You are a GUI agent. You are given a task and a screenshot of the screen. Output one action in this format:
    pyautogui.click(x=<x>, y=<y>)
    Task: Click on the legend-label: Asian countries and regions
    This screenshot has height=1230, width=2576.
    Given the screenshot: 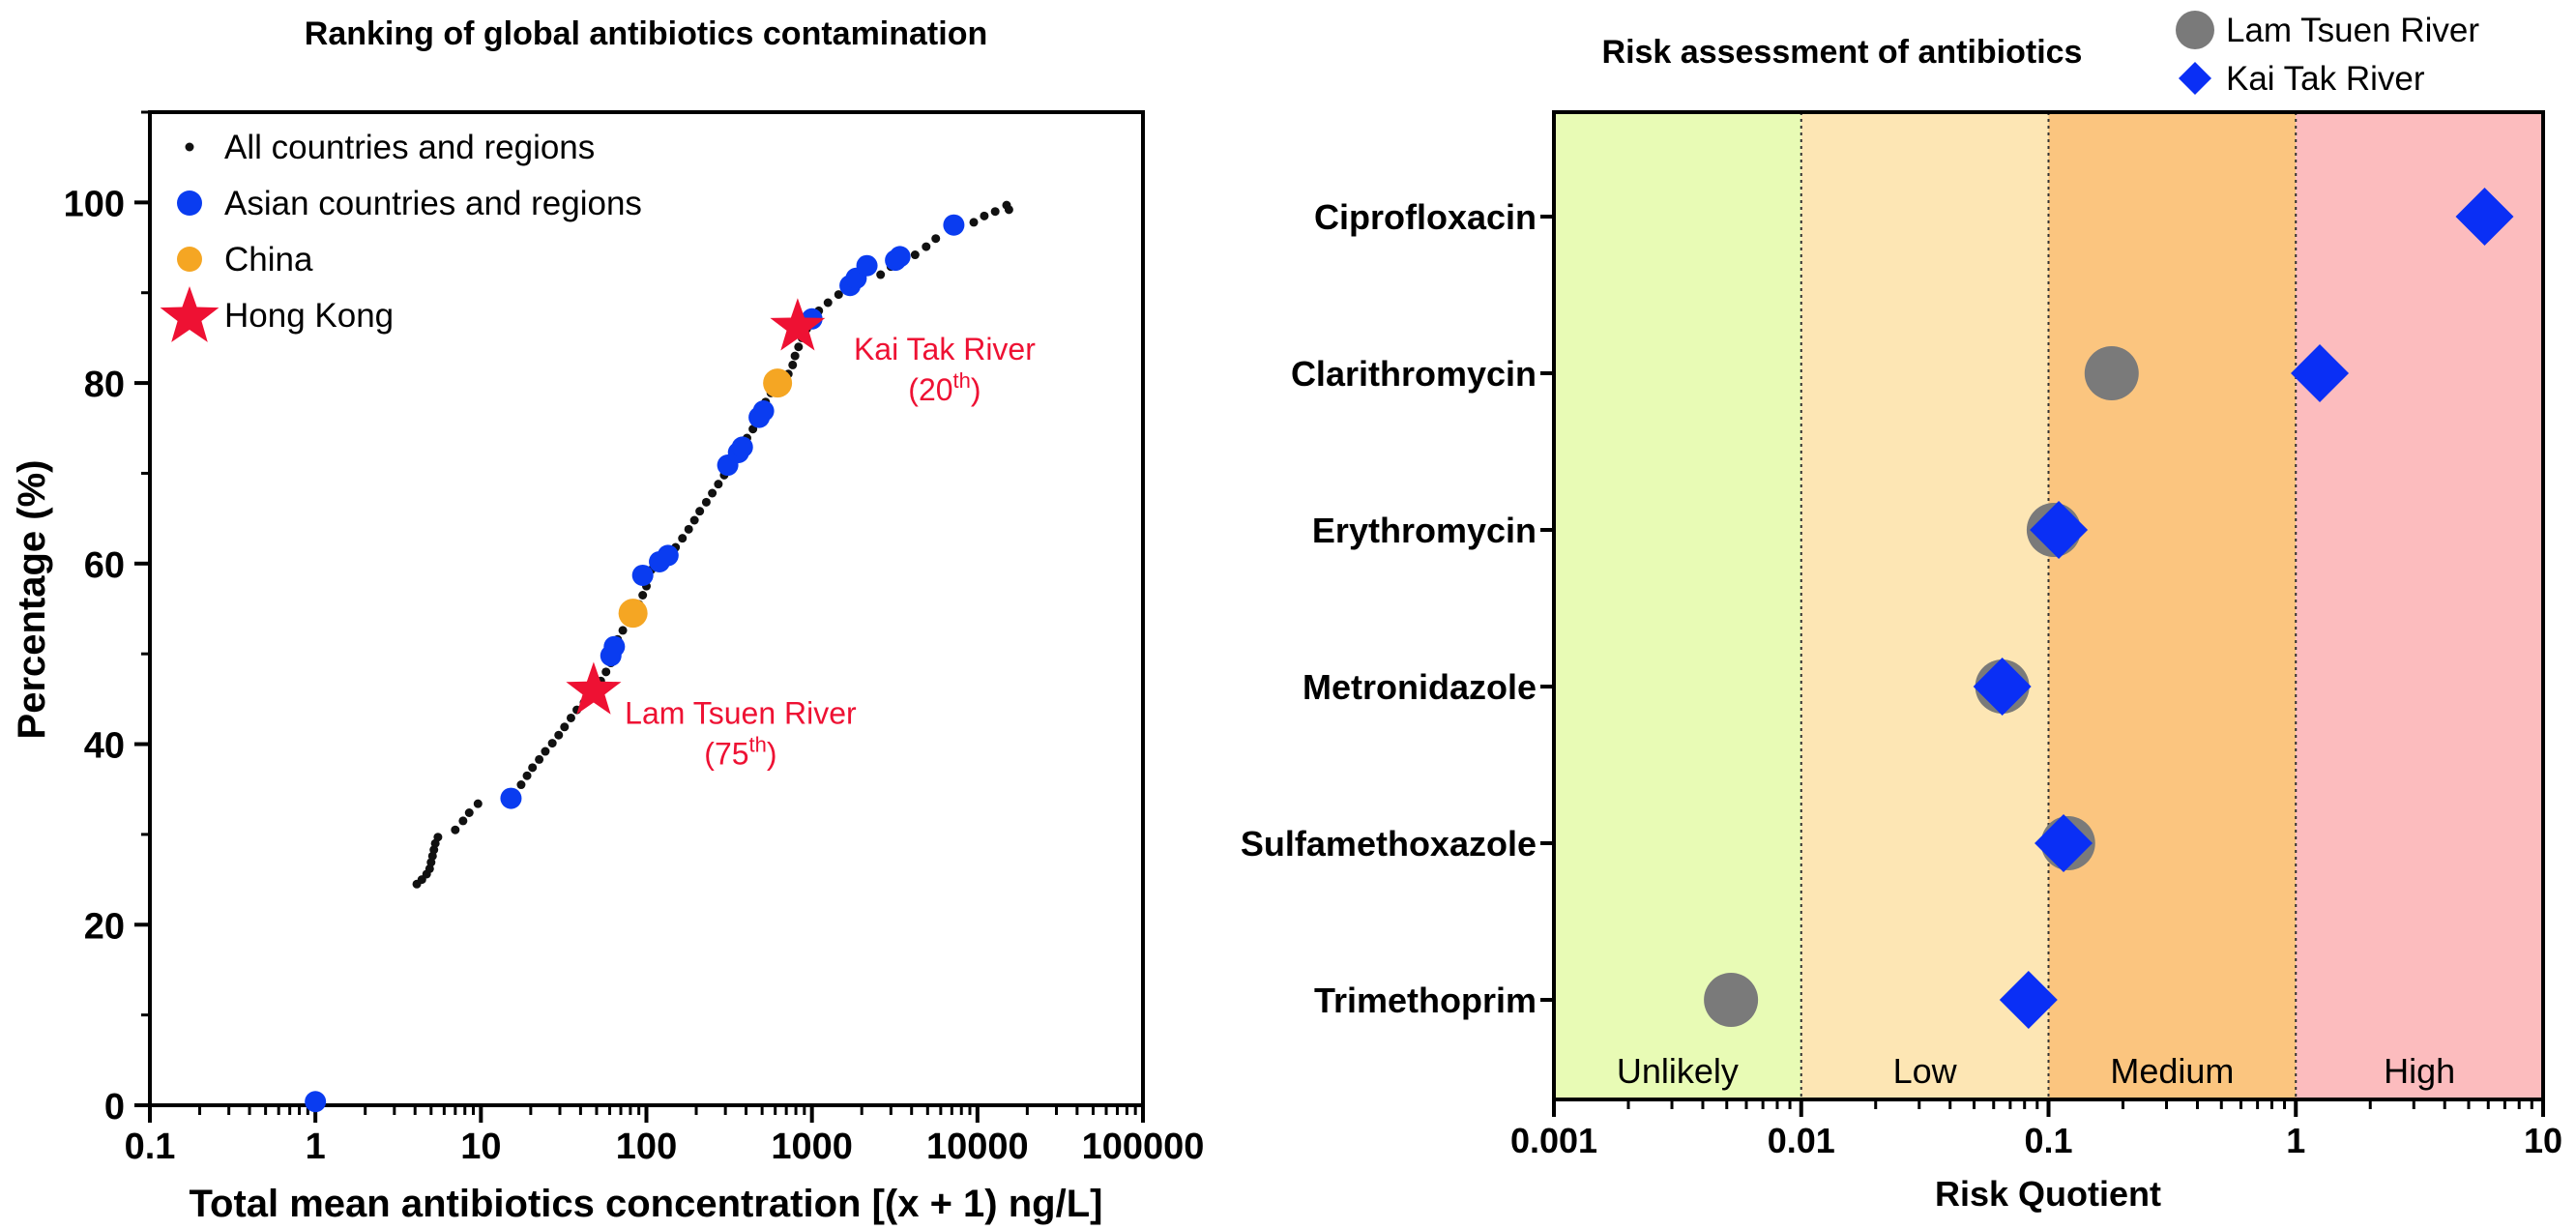 What is the action you would take?
    pyautogui.click(x=433, y=203)
    